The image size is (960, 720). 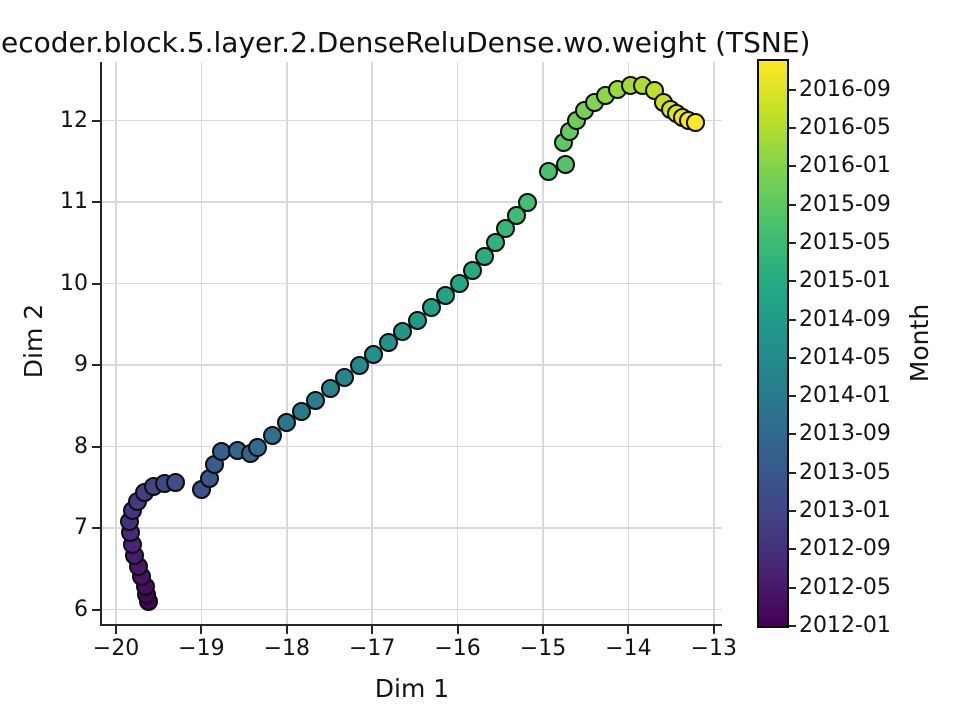 What do you see at coordinates (543, 648) in the screenshot?
I see `x-tick-label: −15` at bounding box center [543, 648].